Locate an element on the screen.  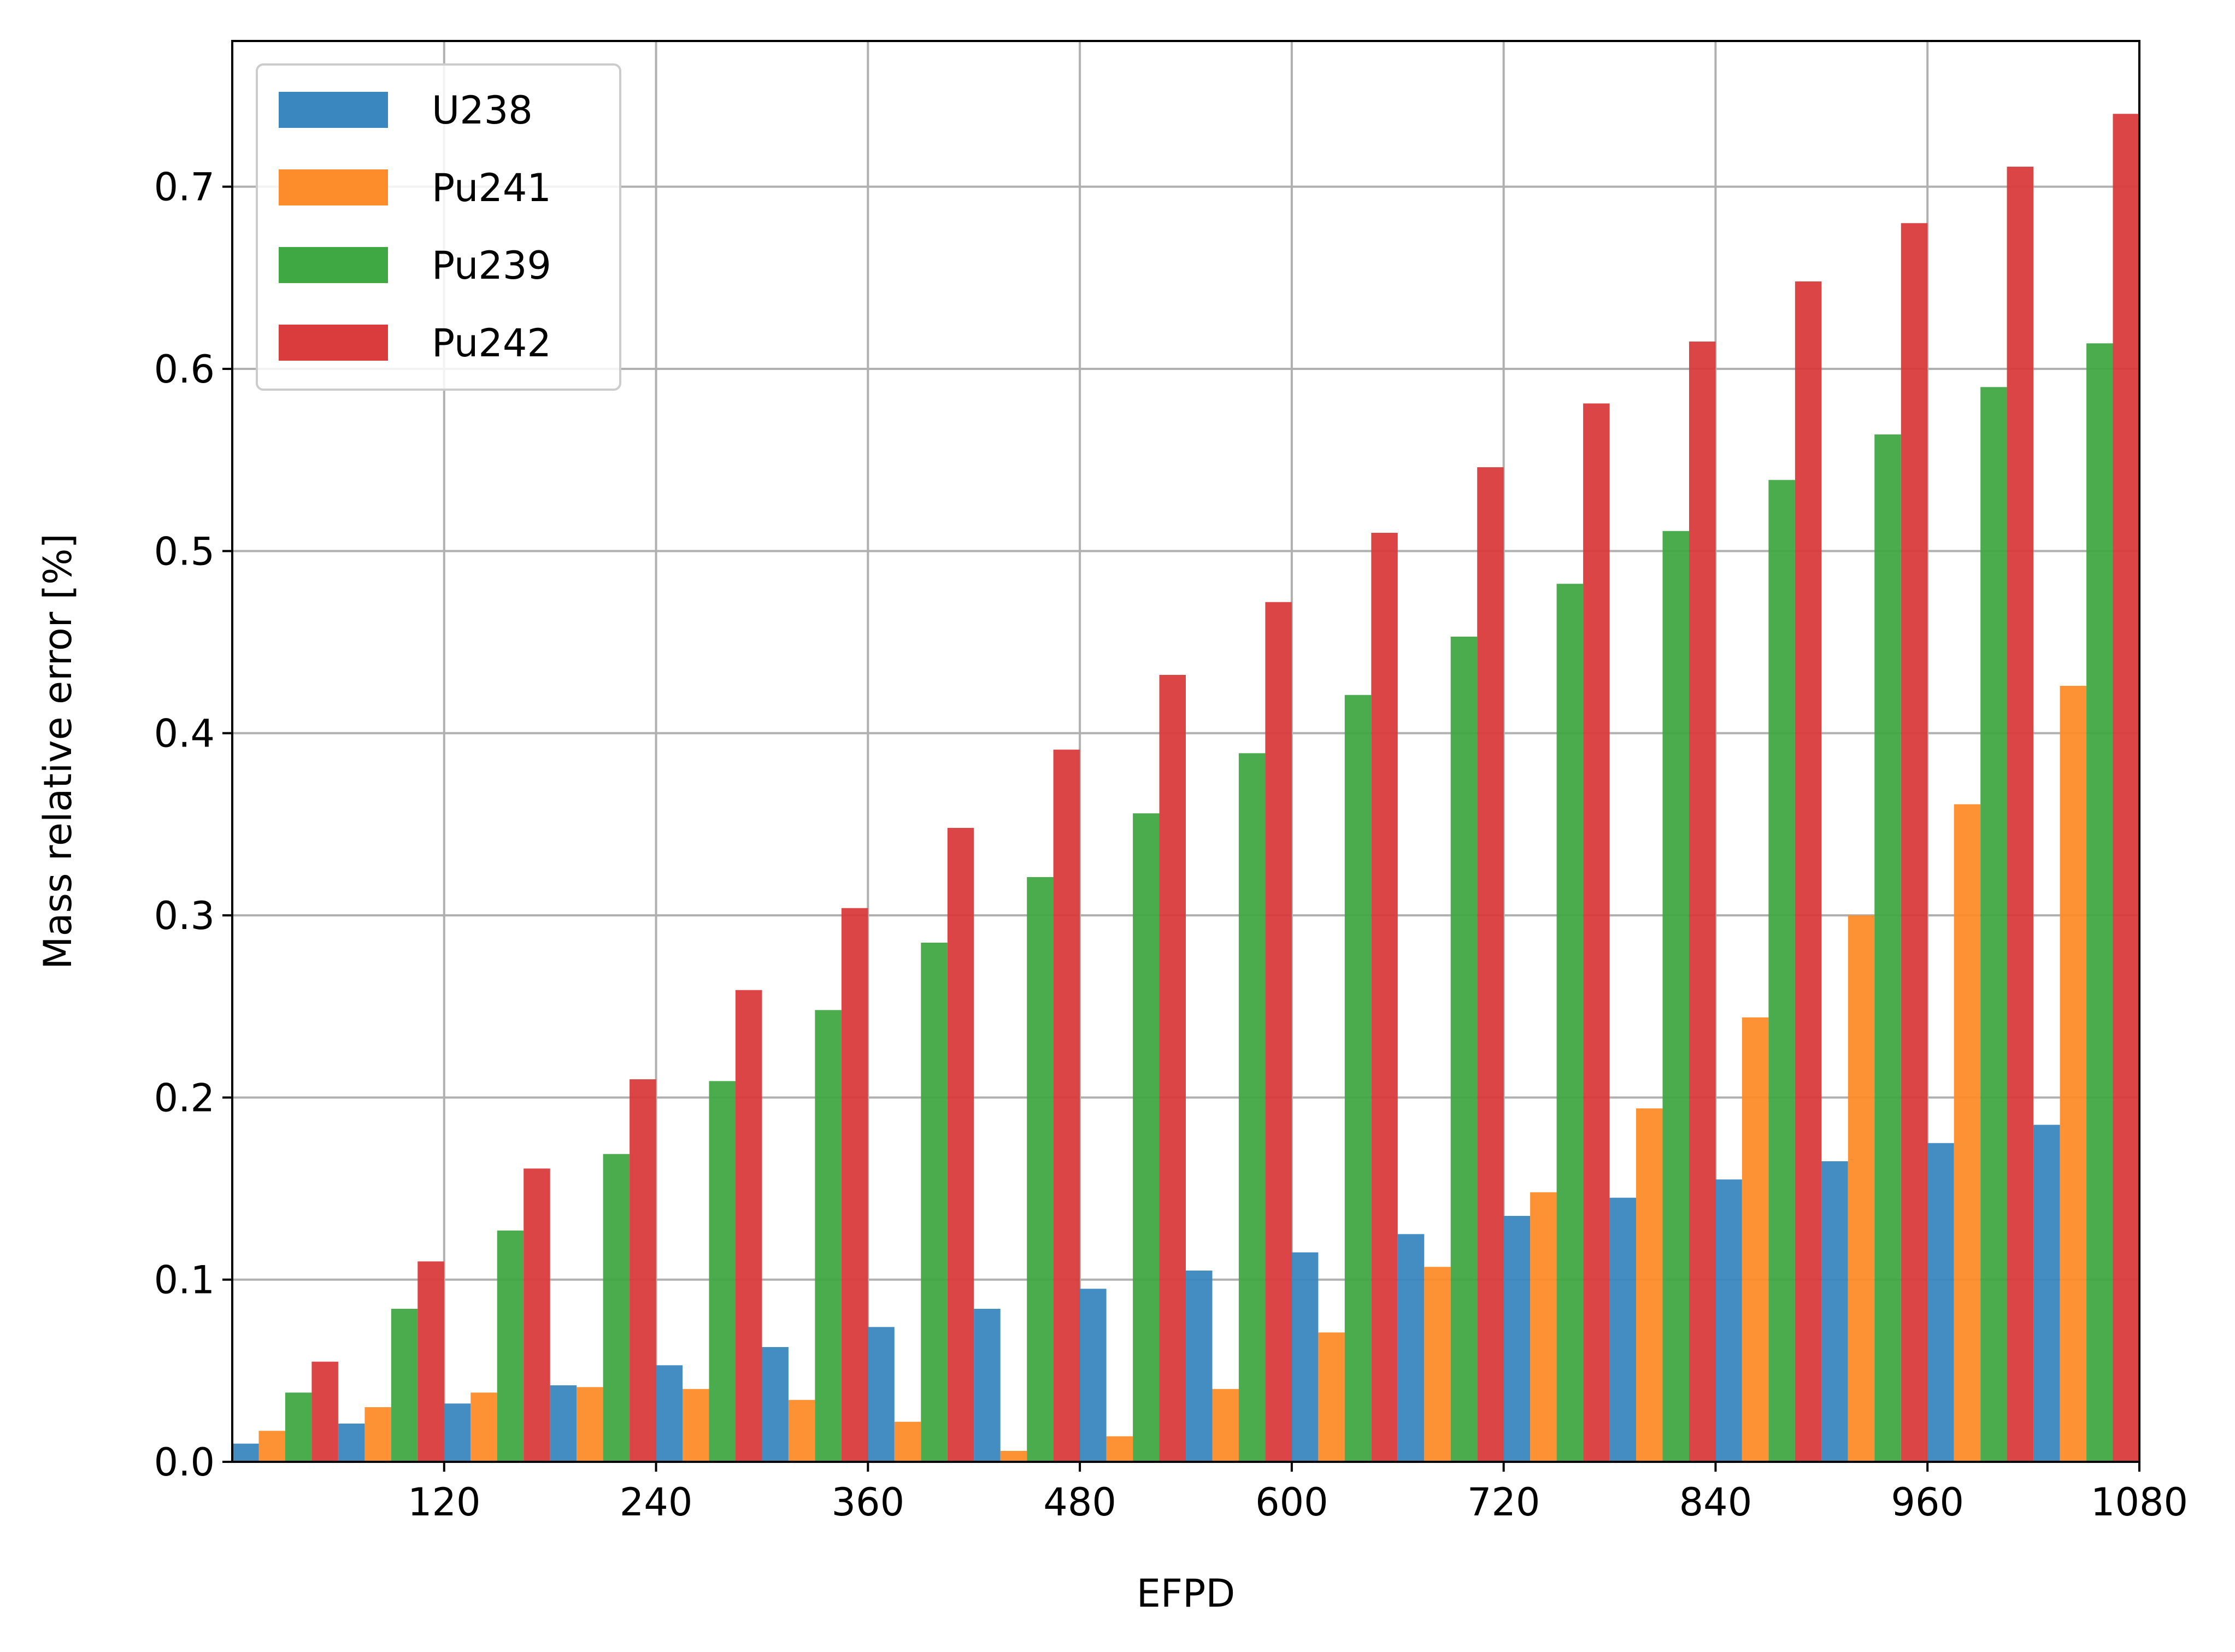
y-tick-label: 0.3 is located at coordinates (185, 915).